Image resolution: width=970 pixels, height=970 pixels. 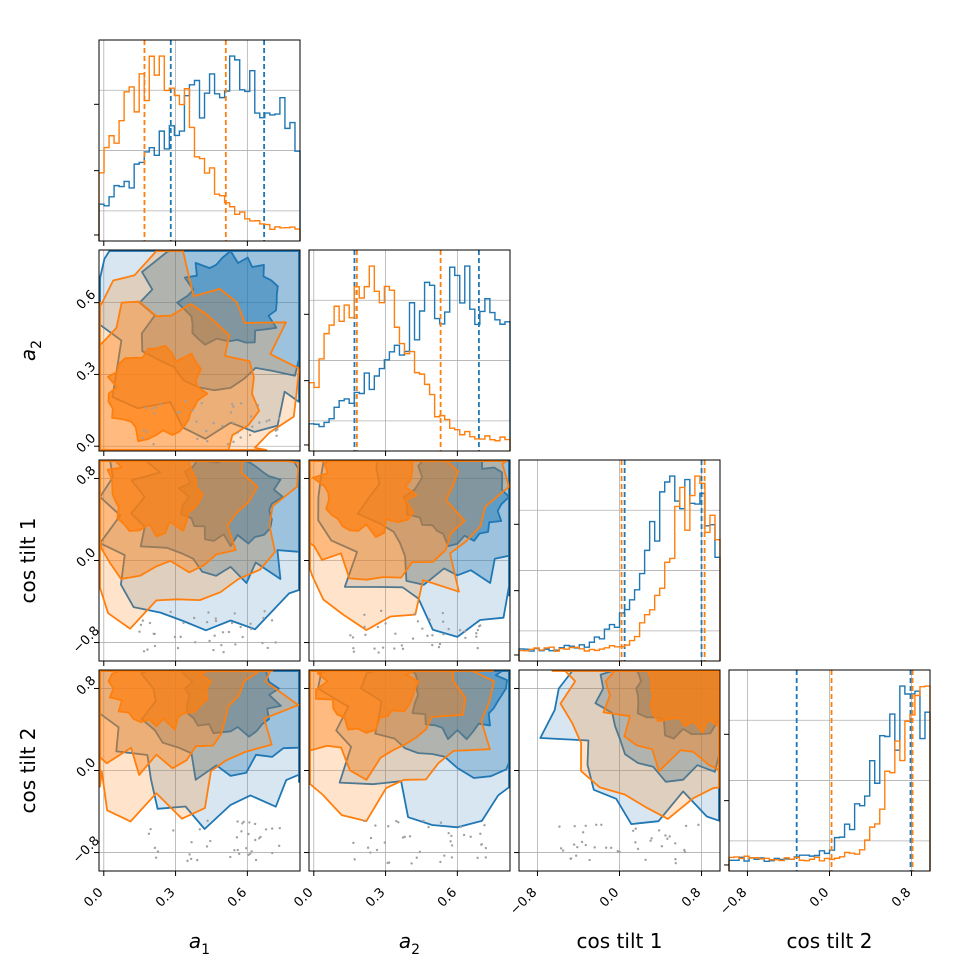 What do you see at coordinates (364, 499) in the screenshot?
I see `density-contour` at bounding box center [364, 499].